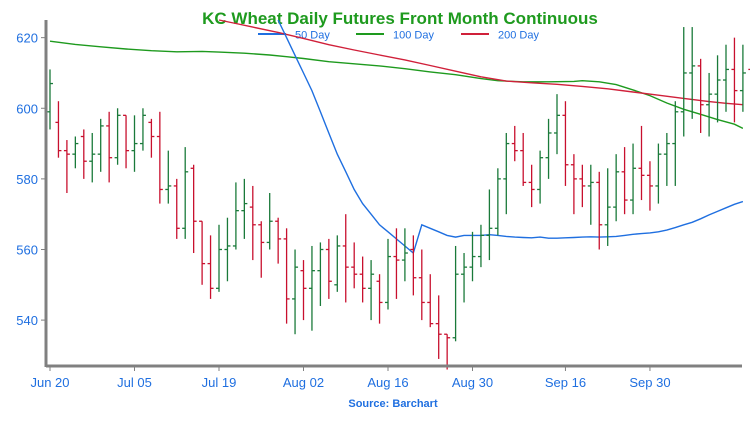  What do you see at coordinates (27, 249) in the screenshot?
I see `y-tick-label: 560` at bounding box center [27, 249].